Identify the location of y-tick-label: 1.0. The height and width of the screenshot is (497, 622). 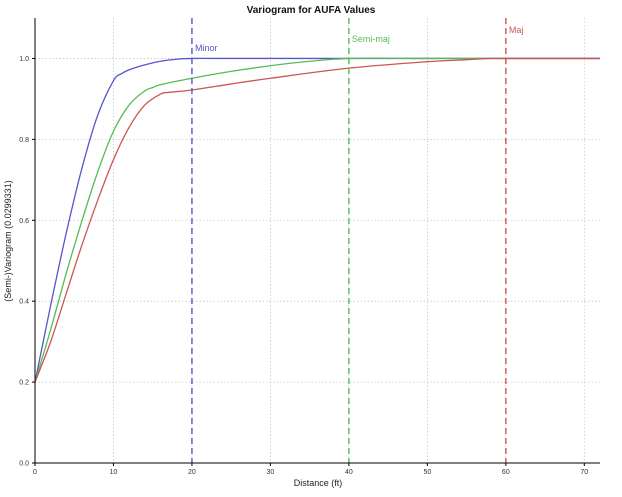
(24, 59).